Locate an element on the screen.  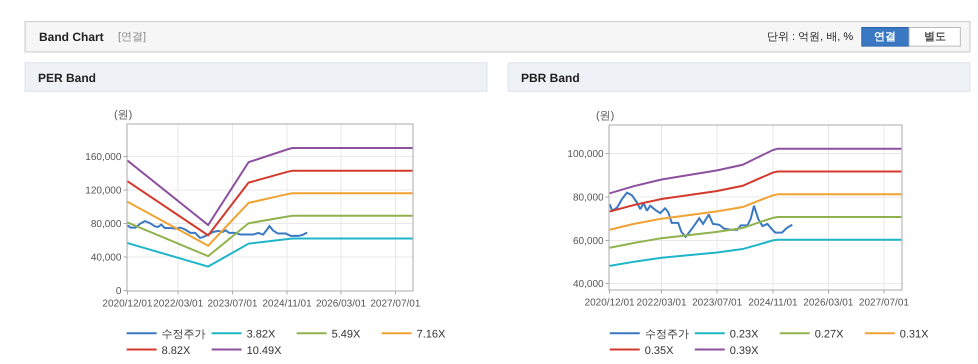
chart-title: PER Band is located at coordinates (67, 78).